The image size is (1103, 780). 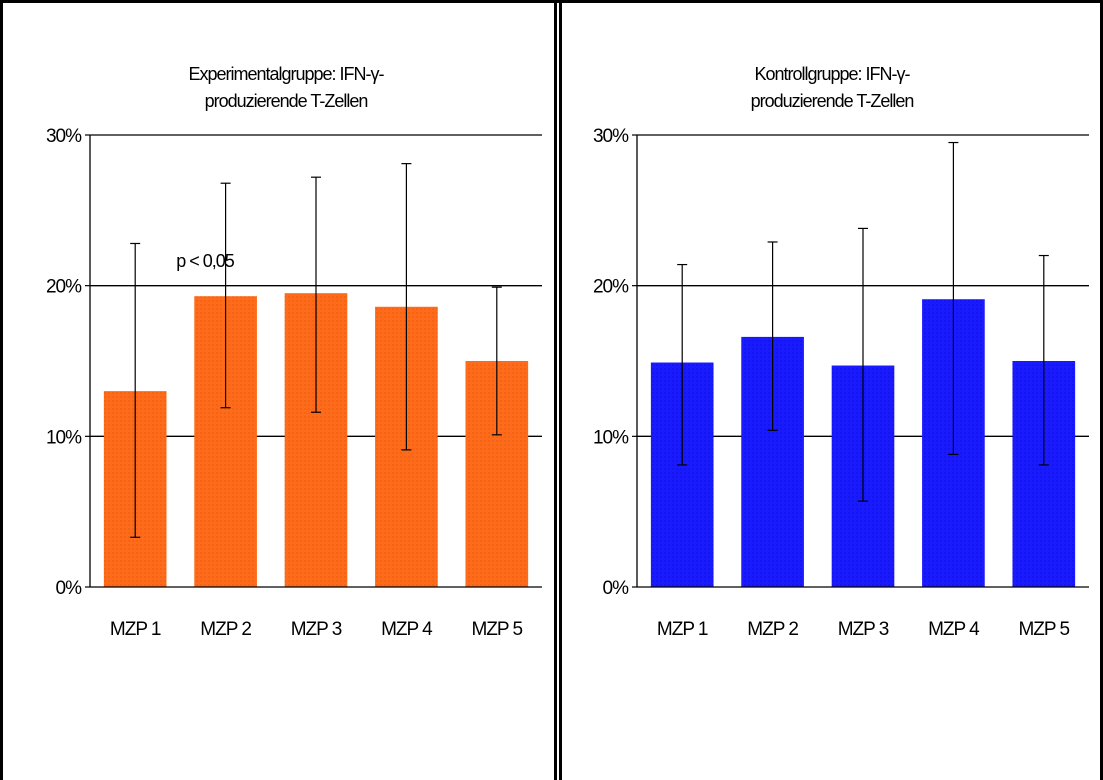 I want to click on panel-divider-right, so click(x=560, y=390).